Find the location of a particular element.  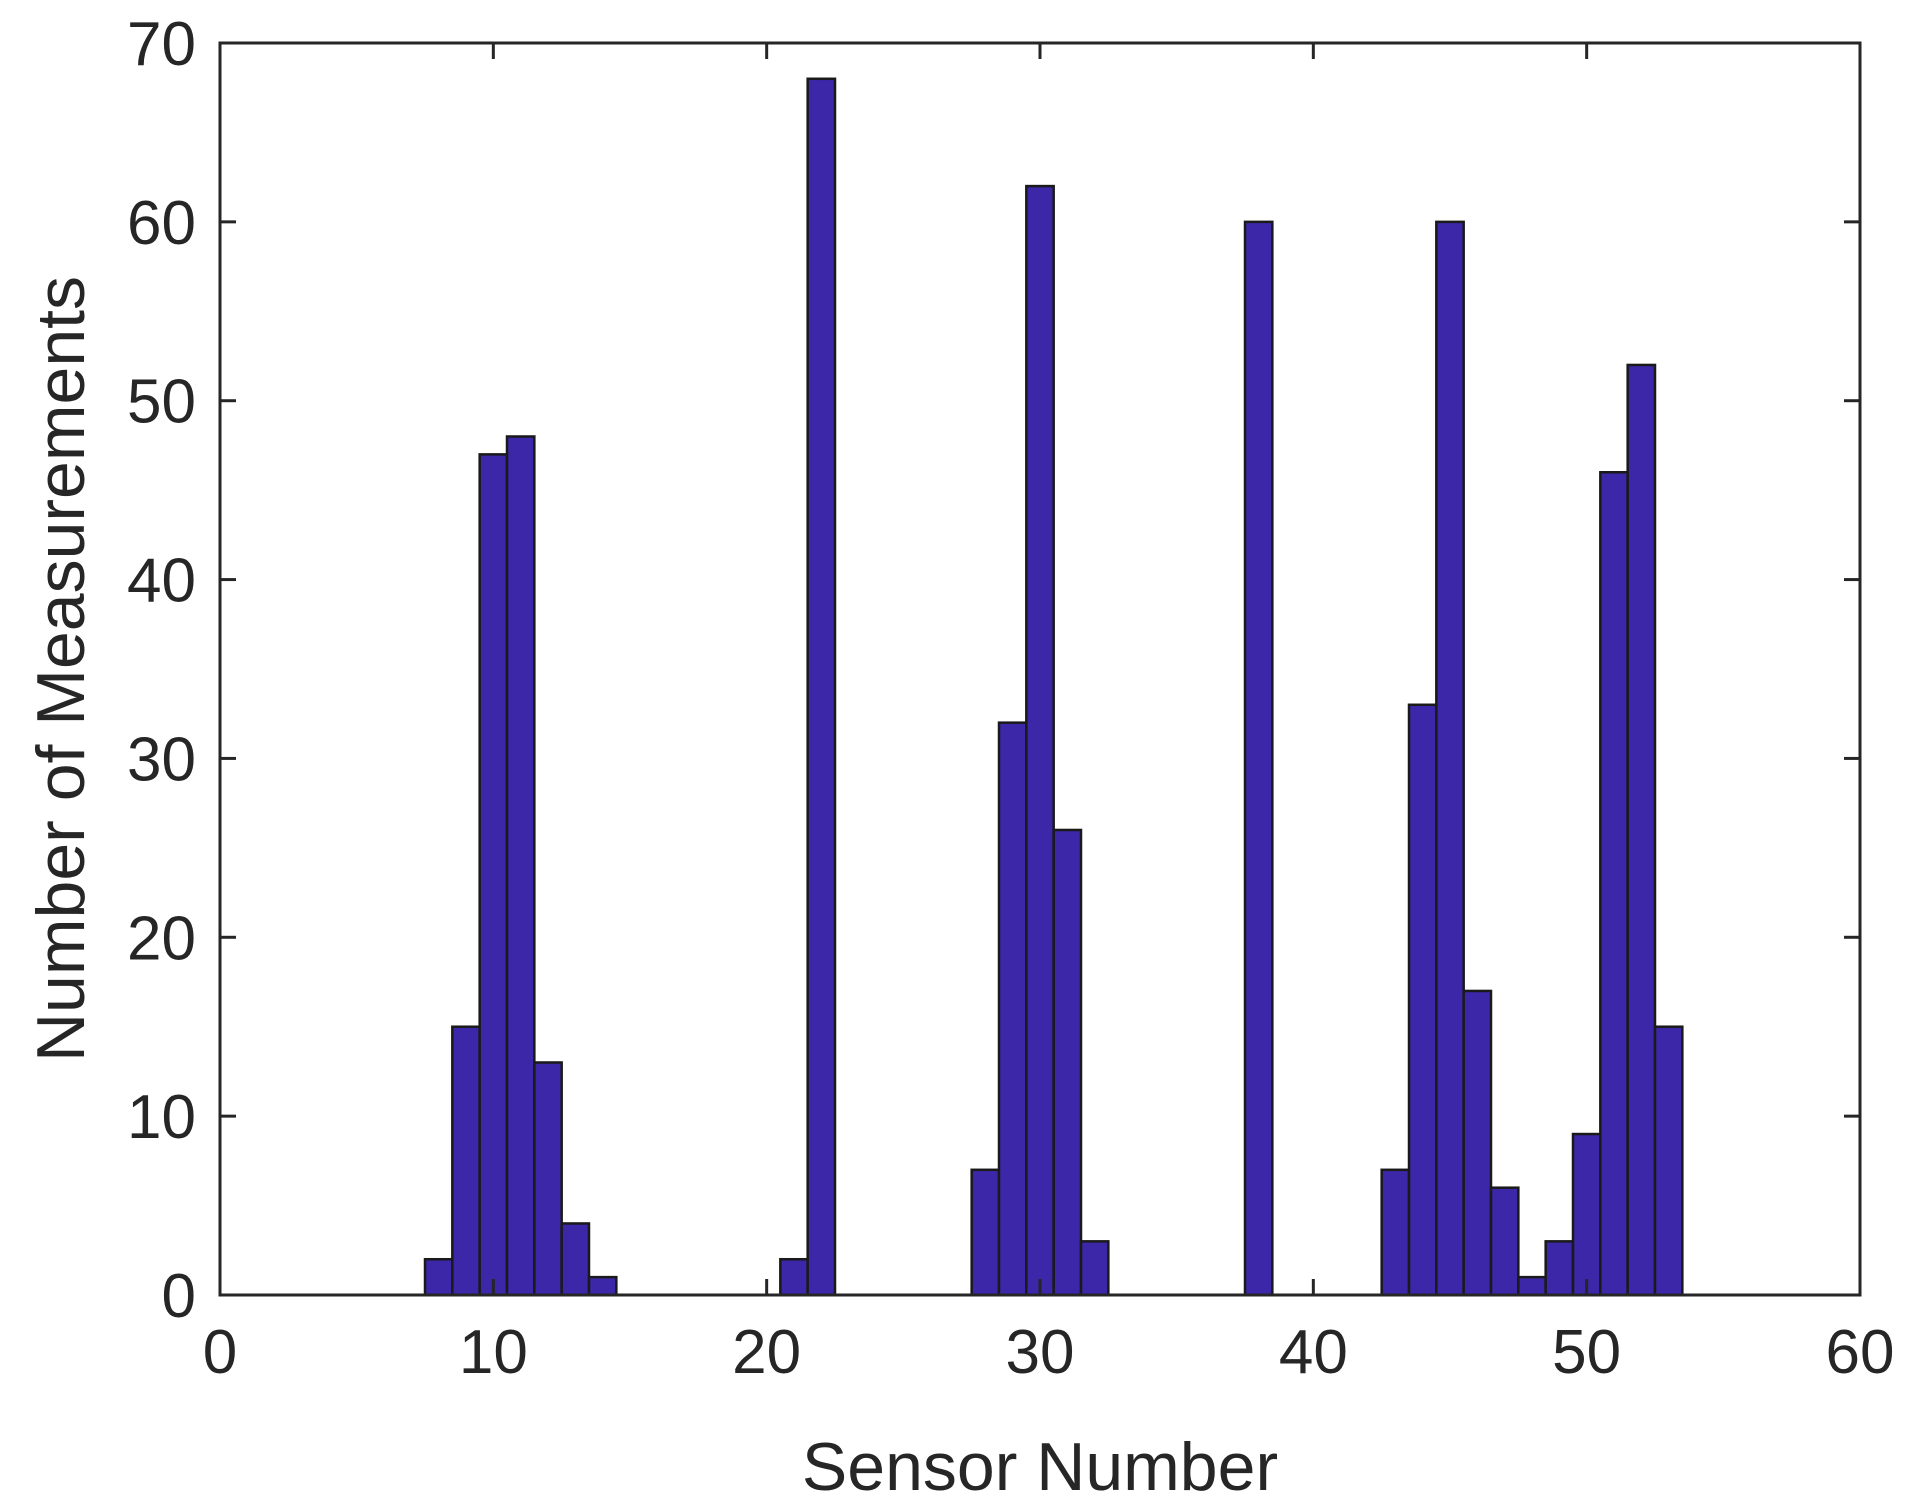

x-axis-title: Sensor Number is located at coordinates (1040, 1466).